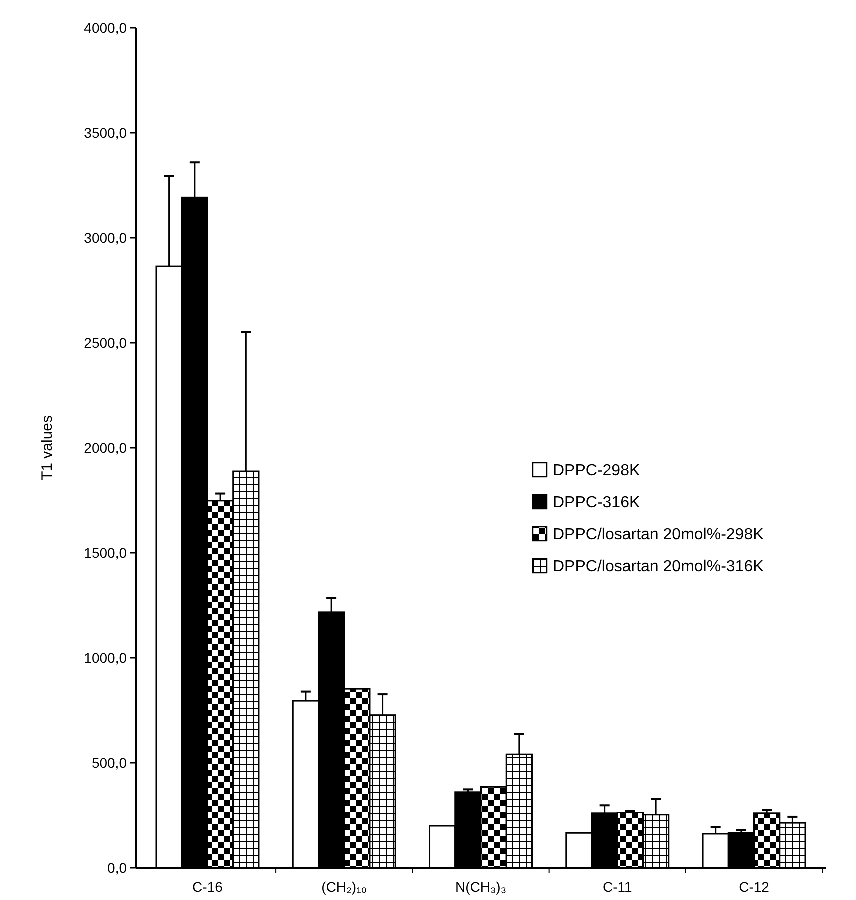 This screenshot has height=900, width=856. Describe the element at coordinates (658, 535) in the screenshot. I see `legend-label: DPPC/losartan 20mol%-298K` at that location.